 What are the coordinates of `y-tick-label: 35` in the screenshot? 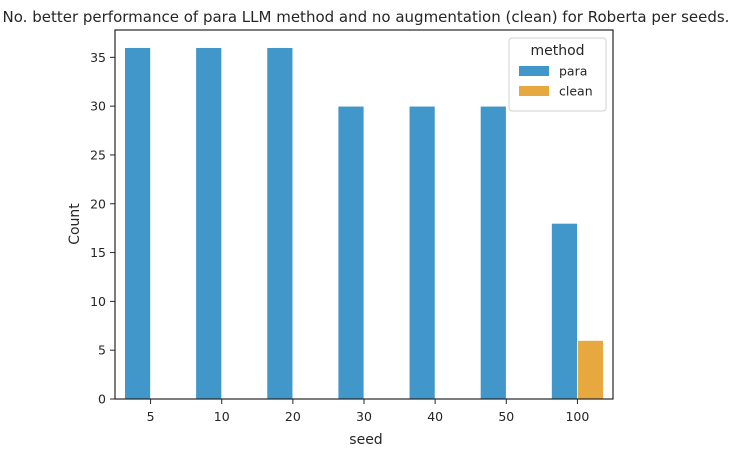 It's located at (98, 57).